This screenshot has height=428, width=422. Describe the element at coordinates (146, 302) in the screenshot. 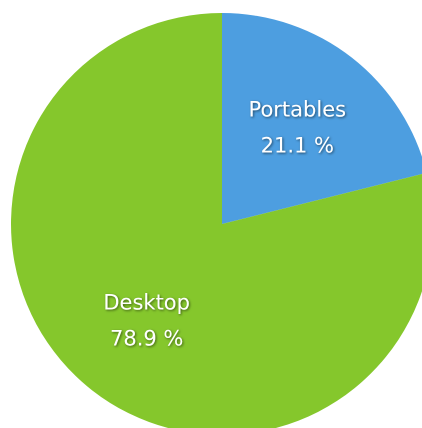

I see `slice-name: Desktop` at that location.